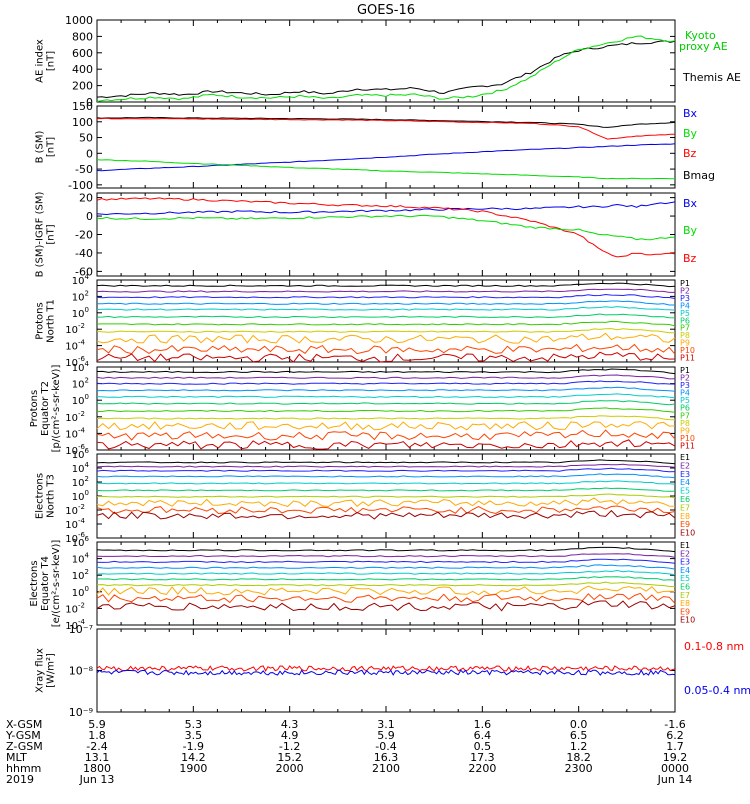 The image size is (750, 804). Describe the element at coordinates (690, 133) in the screenshot. I see `legend-entry: By` at that location.